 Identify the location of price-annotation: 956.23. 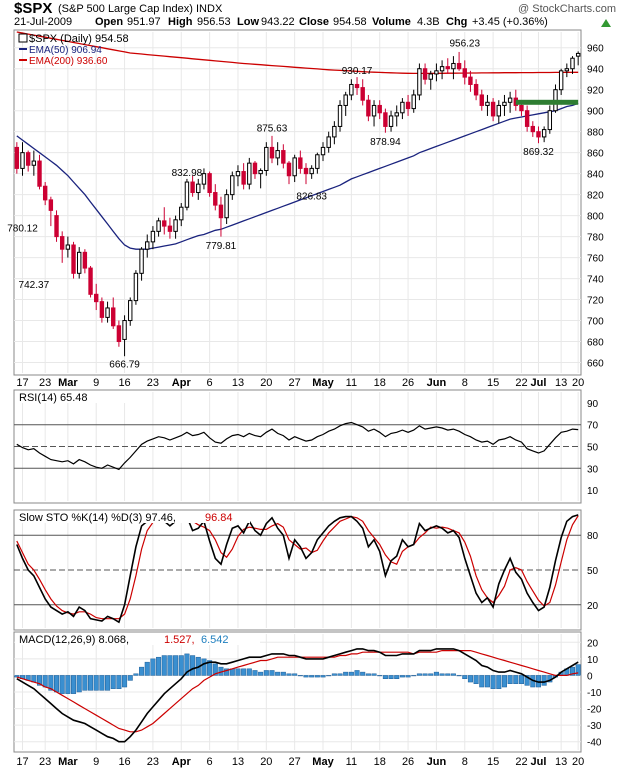
(464, 44).